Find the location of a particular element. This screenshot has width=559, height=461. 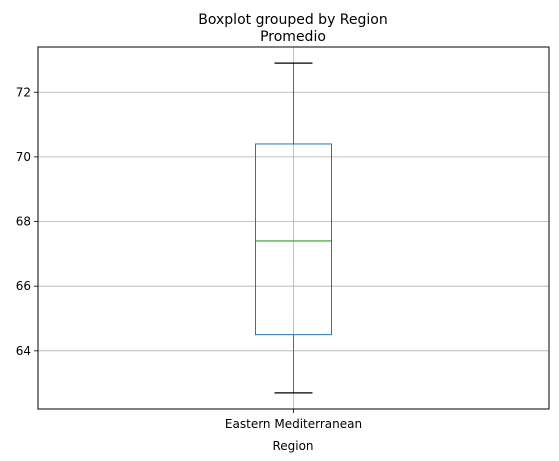

iqr-box is located at coordinates (293, 239).